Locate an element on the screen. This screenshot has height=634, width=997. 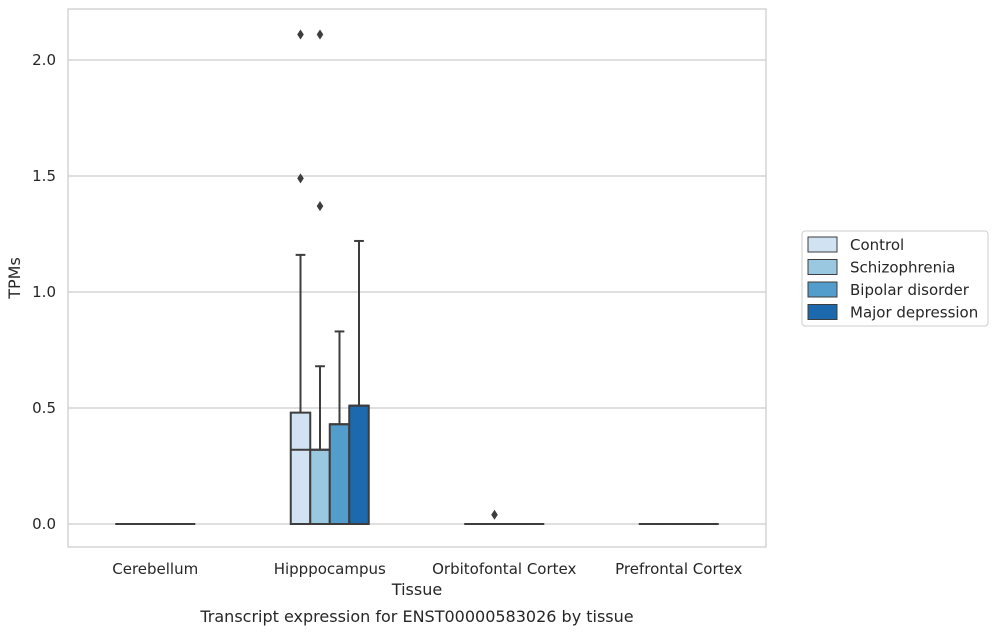
y-axis-ticks: 0.0 0.5 1.0 1.5 2.0 is located at coordinates (44, 292).